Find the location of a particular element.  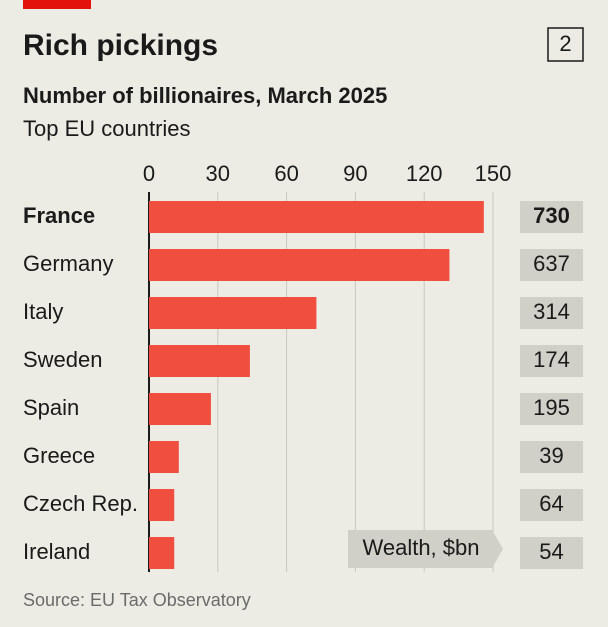

y-tick-label: Spain is located at coordinates (51, 407).